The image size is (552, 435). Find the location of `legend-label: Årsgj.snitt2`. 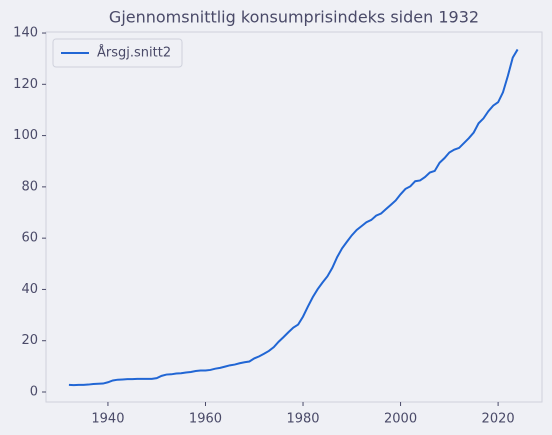

legend-label: Årsgj.snitt2 is located at coordinates (134, 53).